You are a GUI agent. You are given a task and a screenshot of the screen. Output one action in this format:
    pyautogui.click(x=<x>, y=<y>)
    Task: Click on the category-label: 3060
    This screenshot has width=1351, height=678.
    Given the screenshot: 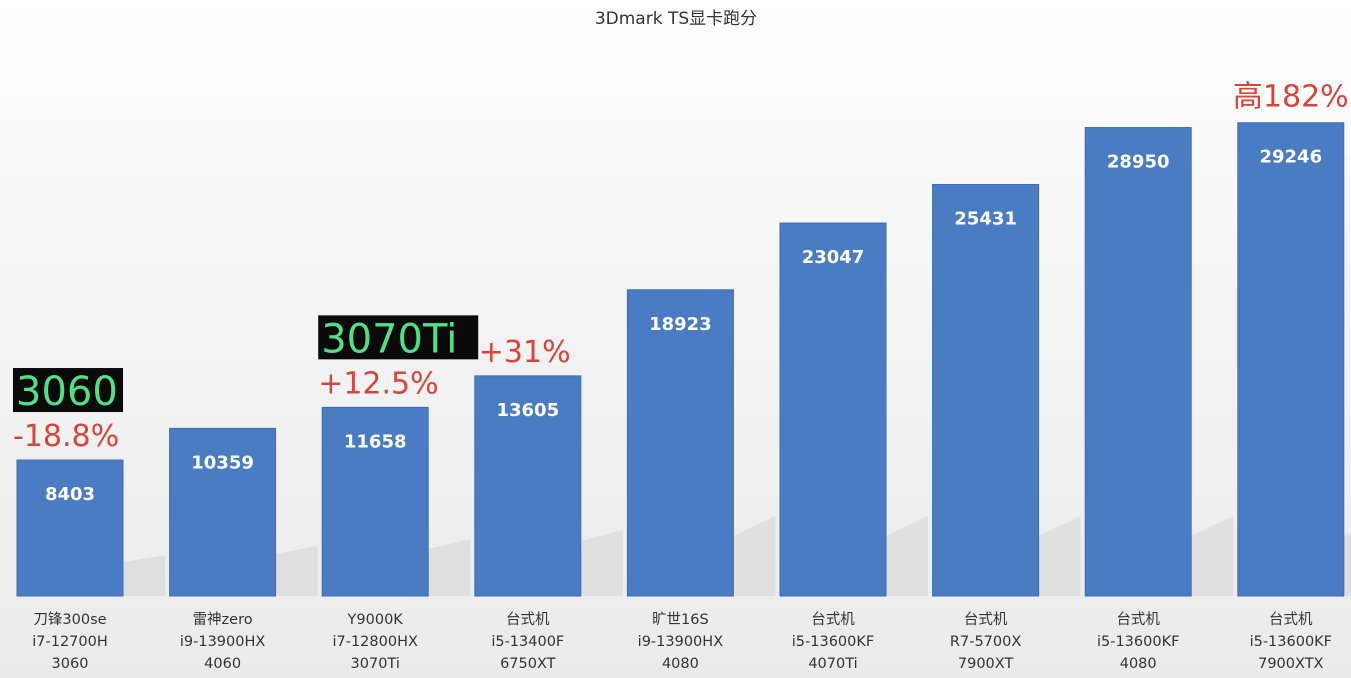 What is the action you would take?
    pyautogui.click(x=70, y=664)
    